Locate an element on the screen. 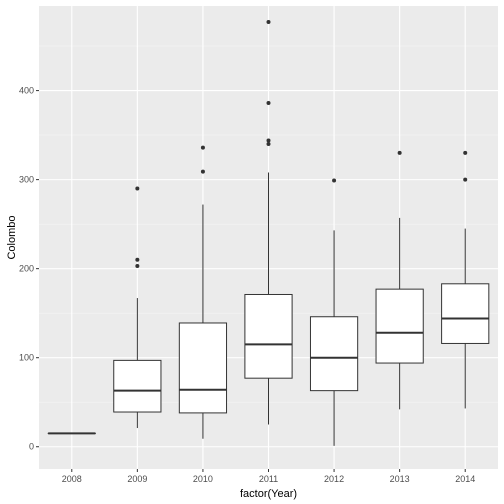 The height and width of the screenshot is (504, 504). x-tick-label: 2014 is located at coordinates (465, 479).